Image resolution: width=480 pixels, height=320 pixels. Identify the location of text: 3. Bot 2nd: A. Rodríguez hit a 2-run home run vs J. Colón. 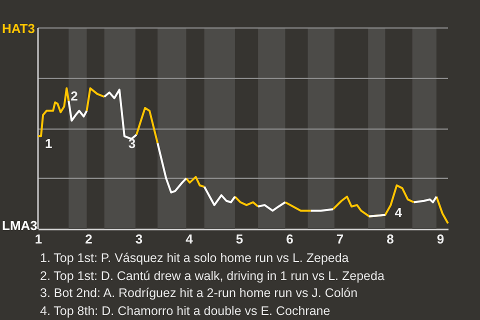
(199, 293).